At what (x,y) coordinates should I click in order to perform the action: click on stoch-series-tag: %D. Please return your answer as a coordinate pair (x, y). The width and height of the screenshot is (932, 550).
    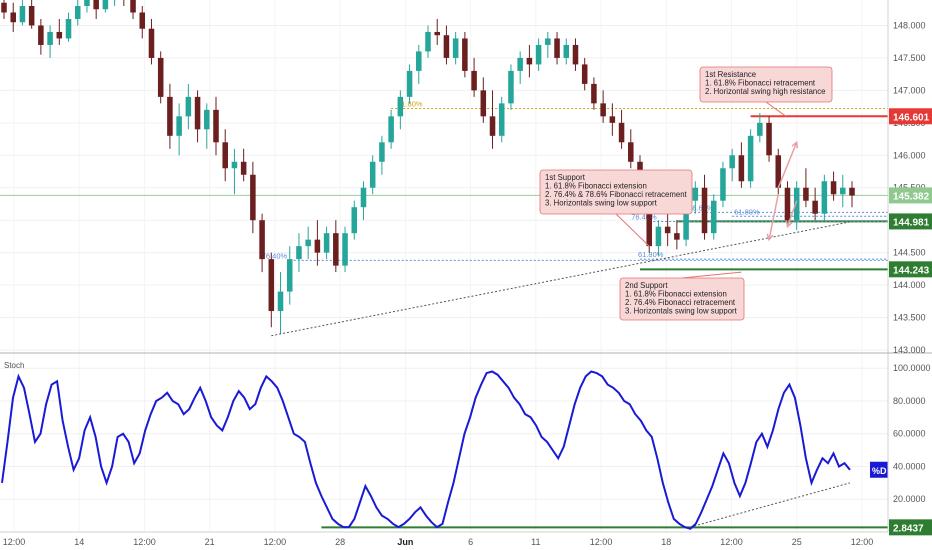
    Looking at the image, I should click on (879, 471).